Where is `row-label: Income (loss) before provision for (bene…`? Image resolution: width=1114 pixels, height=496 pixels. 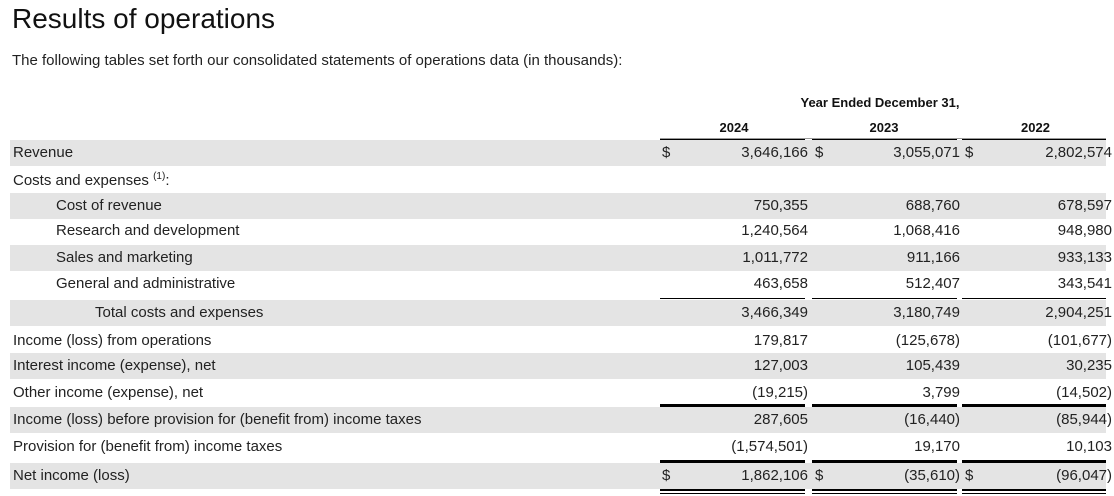
row-label: Income (loss) before provision for (bene… is located at coordinates (217, 419).